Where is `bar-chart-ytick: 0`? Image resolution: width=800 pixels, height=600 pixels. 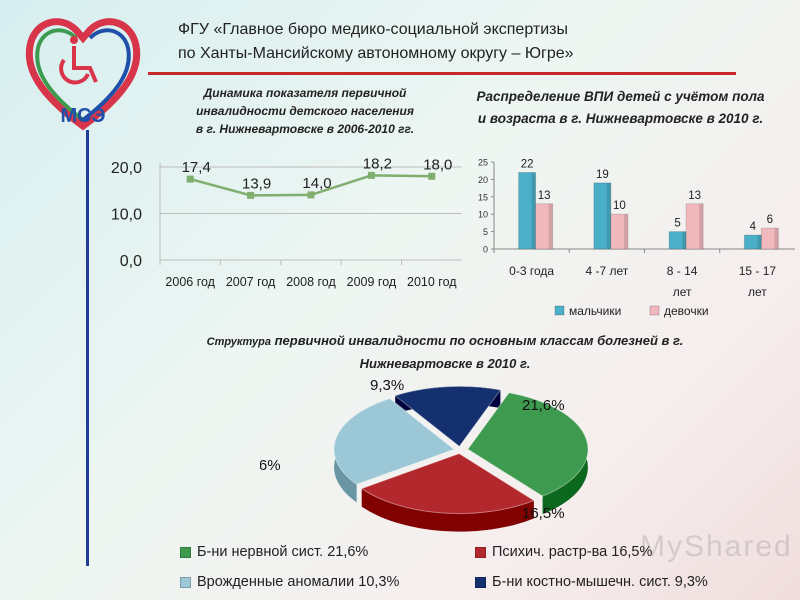
bar-chart-ytick: 0 is located at coordinates (485, 250).